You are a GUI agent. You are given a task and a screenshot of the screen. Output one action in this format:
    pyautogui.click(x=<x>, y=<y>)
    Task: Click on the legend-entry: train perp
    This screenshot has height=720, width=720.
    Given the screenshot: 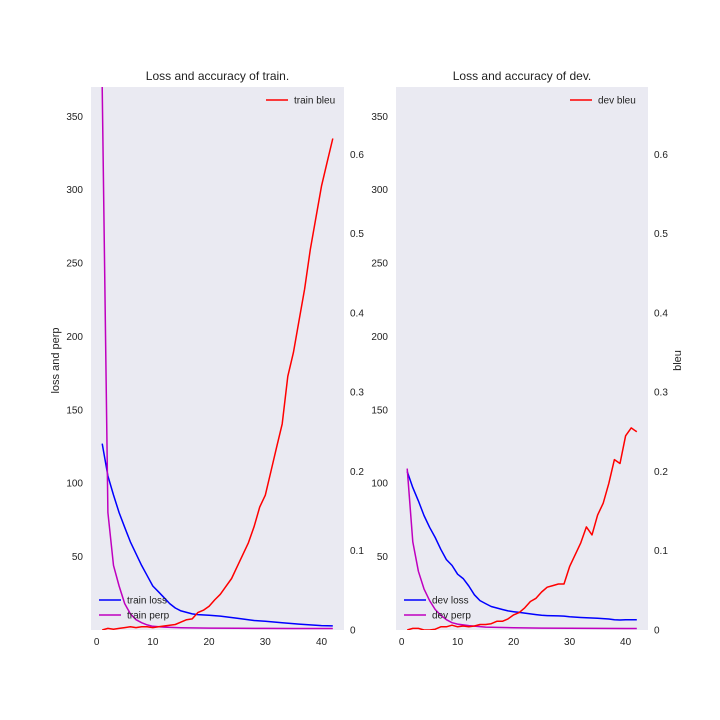 What is the action you would take?
    pyautogui.click(x=134, y=616)
    